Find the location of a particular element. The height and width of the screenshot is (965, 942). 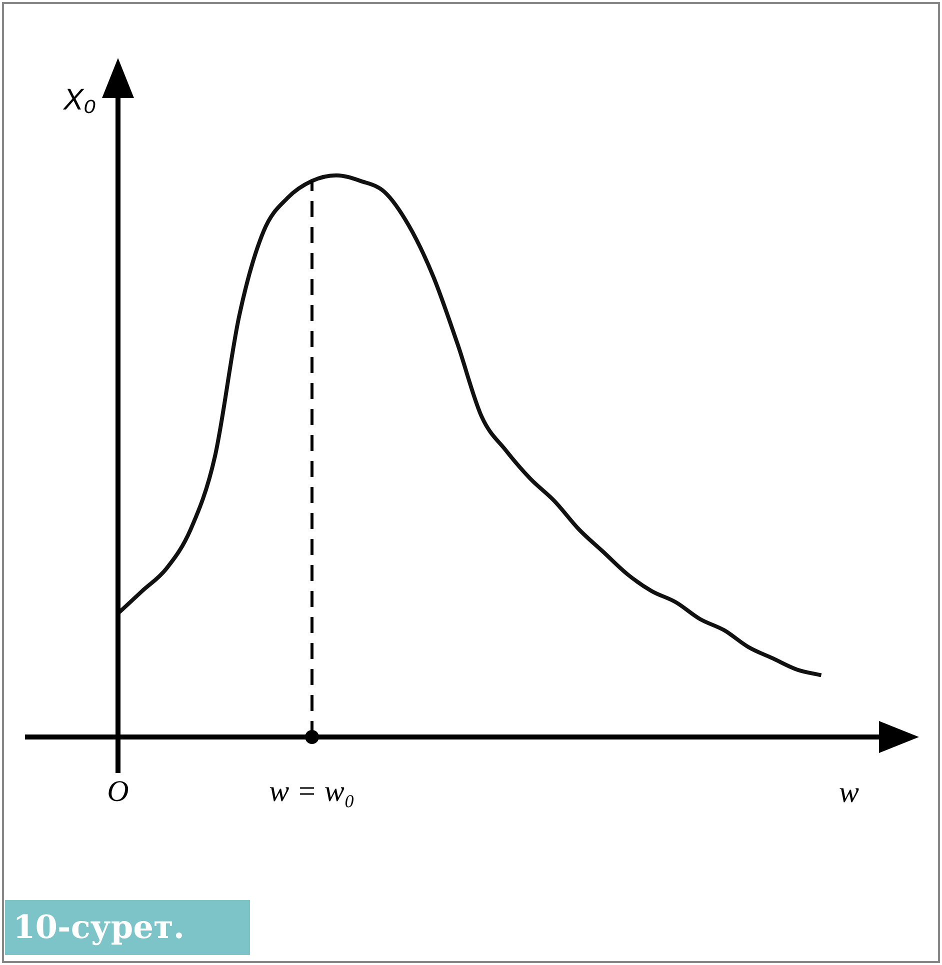

x-tick-label: O is located at coordinates (118, 791).